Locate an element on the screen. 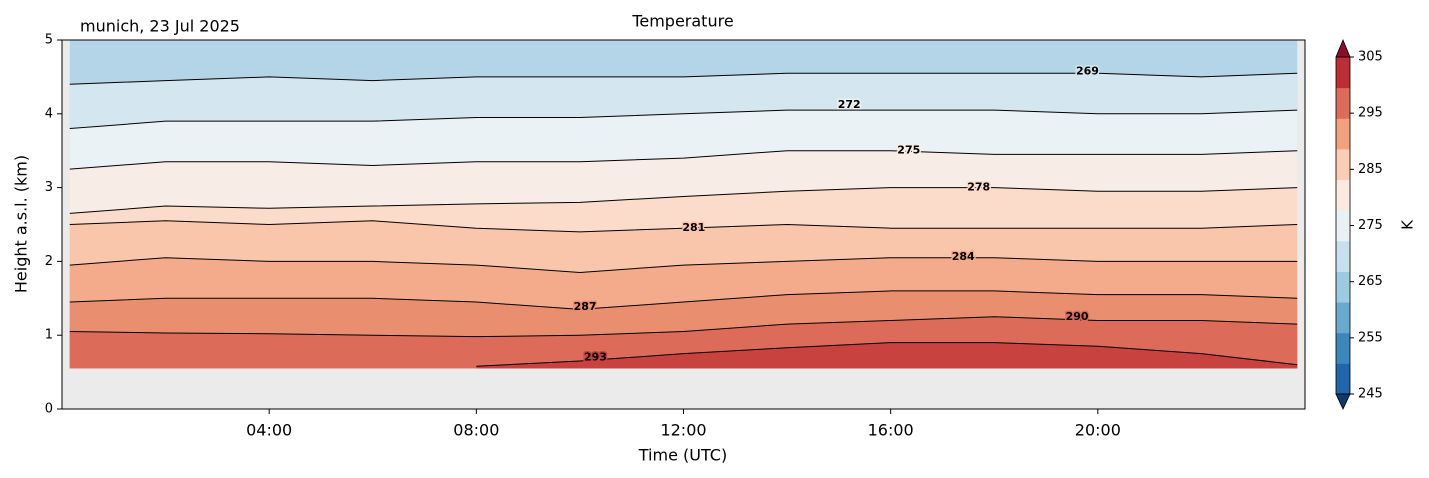 The width and height of the screenshot is (1429, 478). colorbar-tick-label: 295 is located at coordinates (1370, 113).